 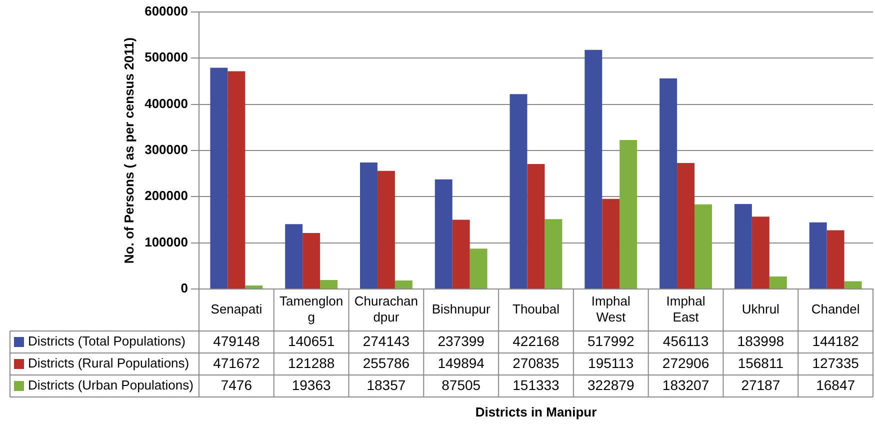 I want to click on data-label: 7476, so click(x=236, y=384).